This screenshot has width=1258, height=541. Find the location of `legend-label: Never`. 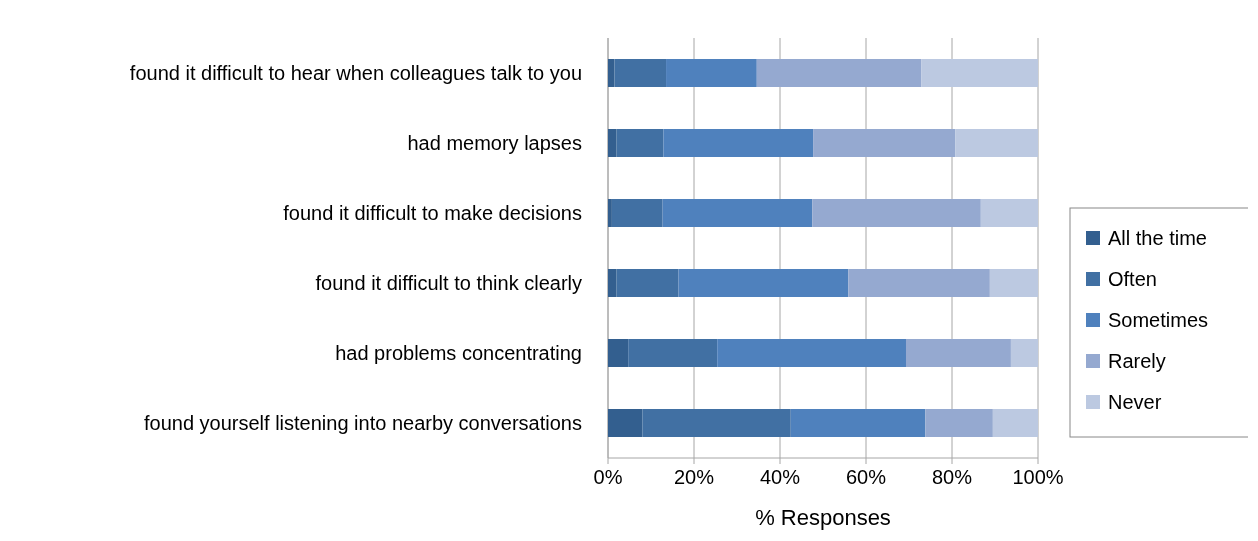

legend-label: Never is located at coordinates (1135, 402).